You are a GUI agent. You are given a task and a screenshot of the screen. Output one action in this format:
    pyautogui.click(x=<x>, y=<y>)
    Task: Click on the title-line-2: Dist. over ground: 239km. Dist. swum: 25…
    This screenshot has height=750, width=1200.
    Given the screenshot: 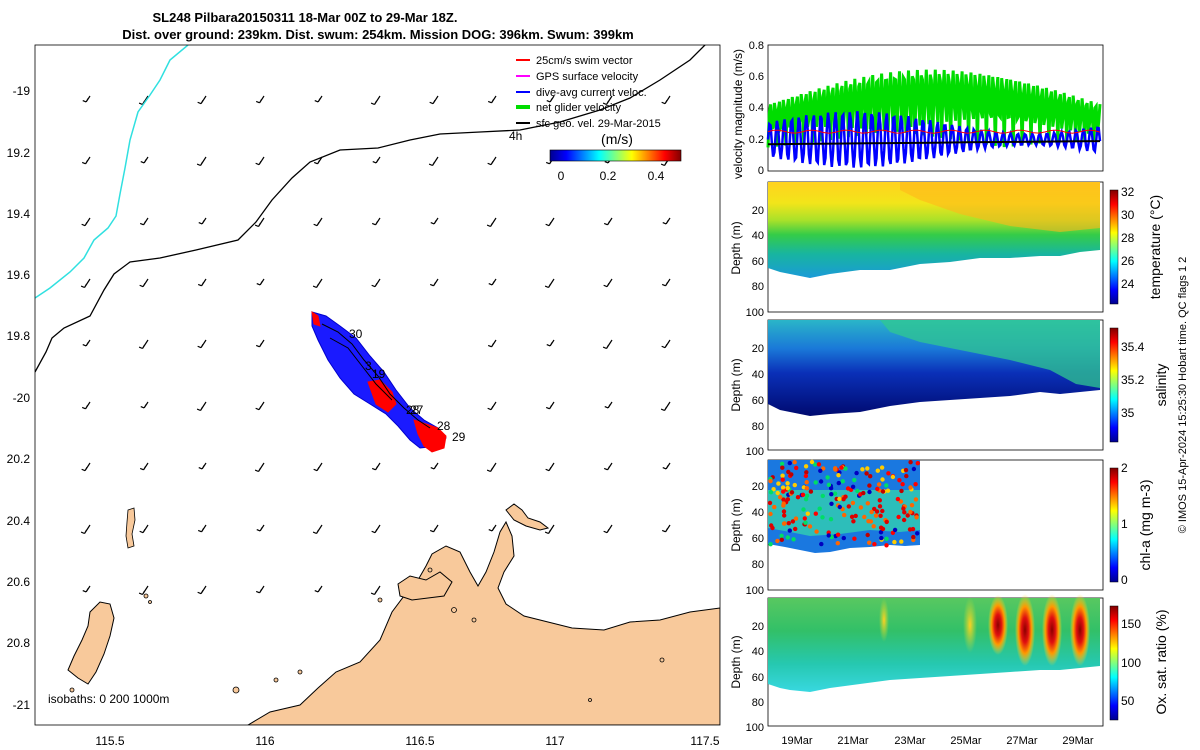 What is the action you would take?
    pyautogui.click(x=378, y=34)
    